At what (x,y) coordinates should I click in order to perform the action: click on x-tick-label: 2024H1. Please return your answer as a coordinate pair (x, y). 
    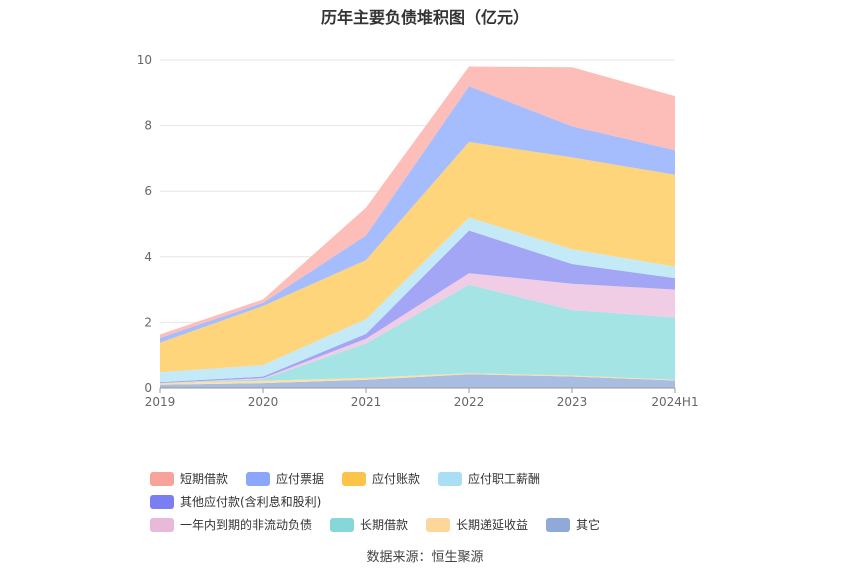
    Looking at the image, I should click on (674, 402).